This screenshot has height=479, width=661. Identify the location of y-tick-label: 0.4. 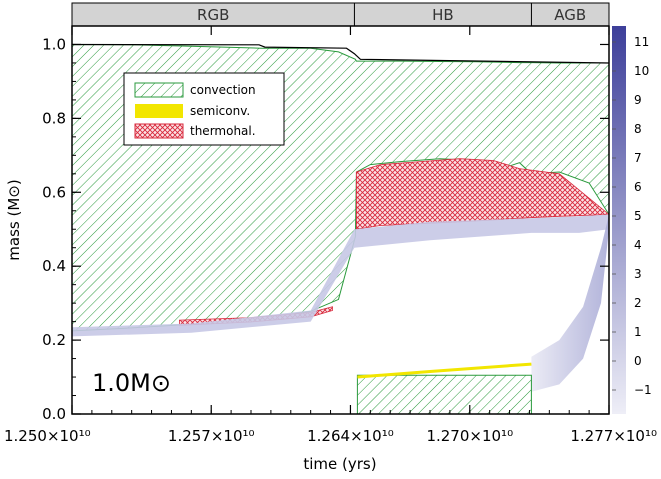
(54, 266).